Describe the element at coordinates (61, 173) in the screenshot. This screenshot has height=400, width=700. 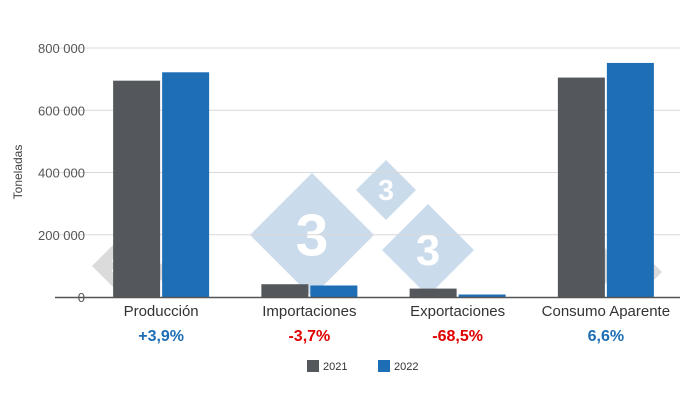
I see `y-tick-label: 400 000` at that location.